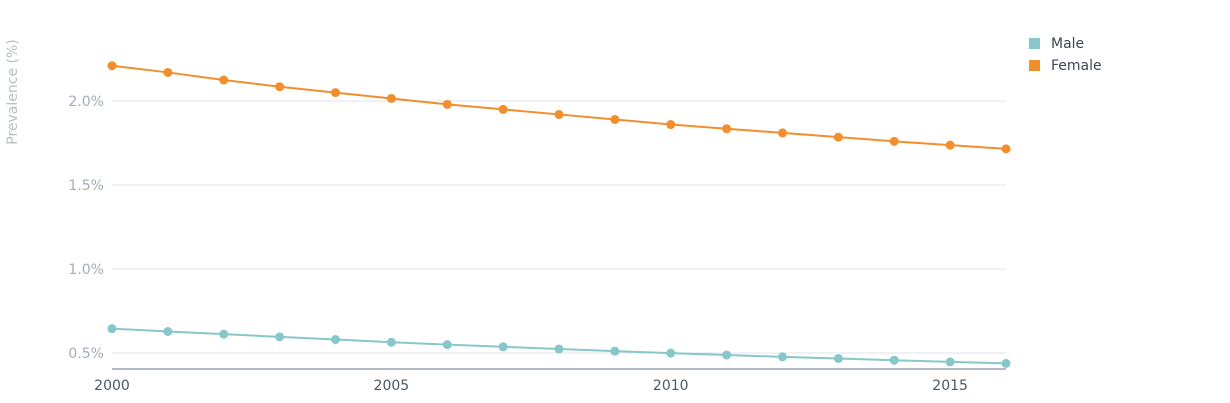 This screenshot has width=1230, height=403. Describe the element at coordinates (1067, 44) in the screenshot. I see `legend-label: Male` at that location.